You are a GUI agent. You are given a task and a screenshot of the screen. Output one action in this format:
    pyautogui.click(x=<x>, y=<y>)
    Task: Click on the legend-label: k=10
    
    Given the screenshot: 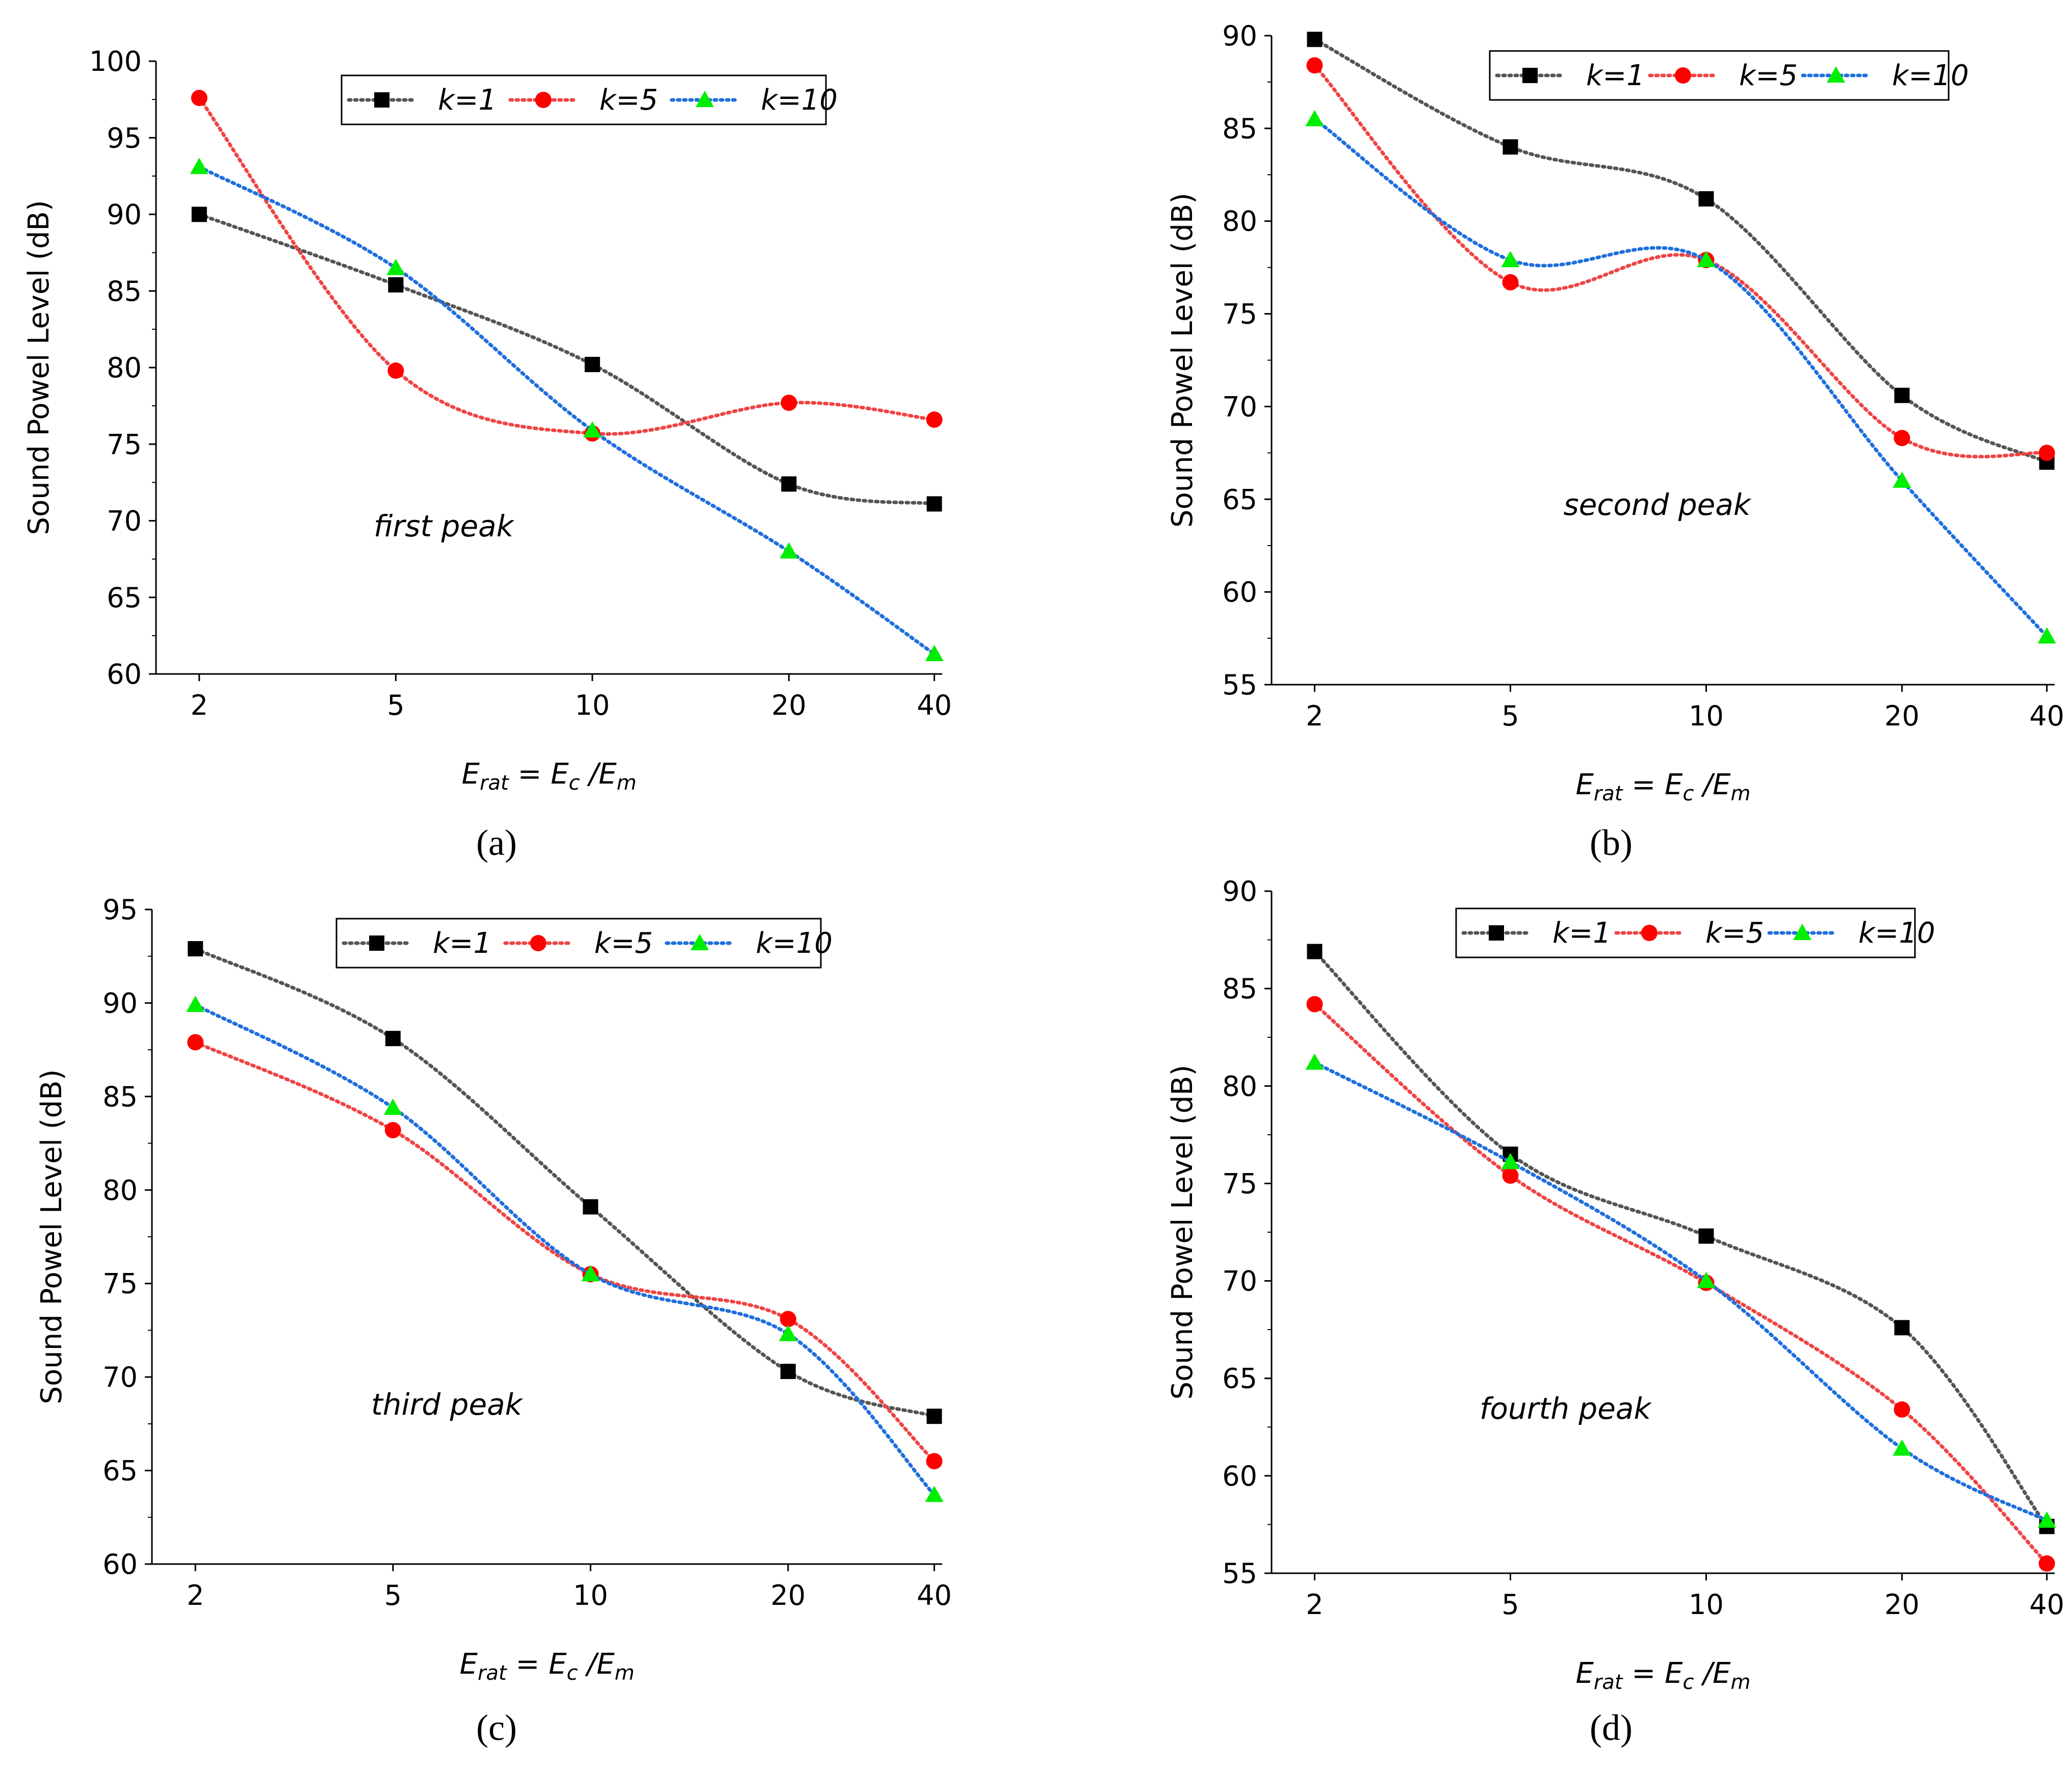 What is the action you would take?
    pyautogui.click(x=1930, y=75)
    